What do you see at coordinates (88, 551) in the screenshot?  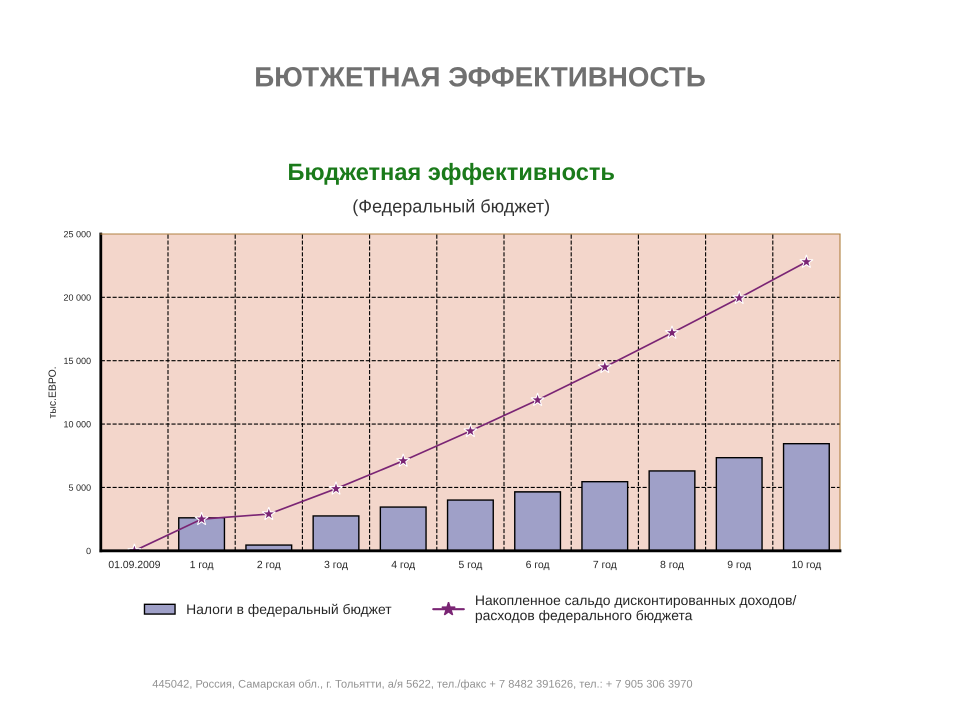 I see `y-tick-label: 0` at bounding box center [88, 551].